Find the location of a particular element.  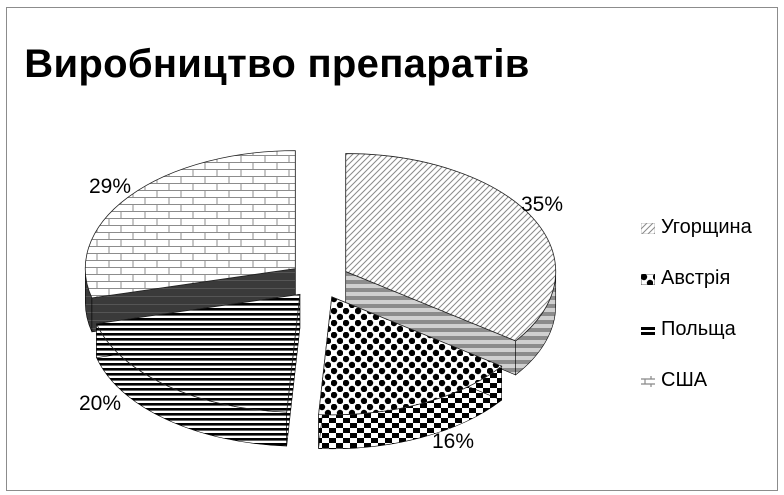

legend-swatch-stripes-icon is located at coordinates (648, 330).